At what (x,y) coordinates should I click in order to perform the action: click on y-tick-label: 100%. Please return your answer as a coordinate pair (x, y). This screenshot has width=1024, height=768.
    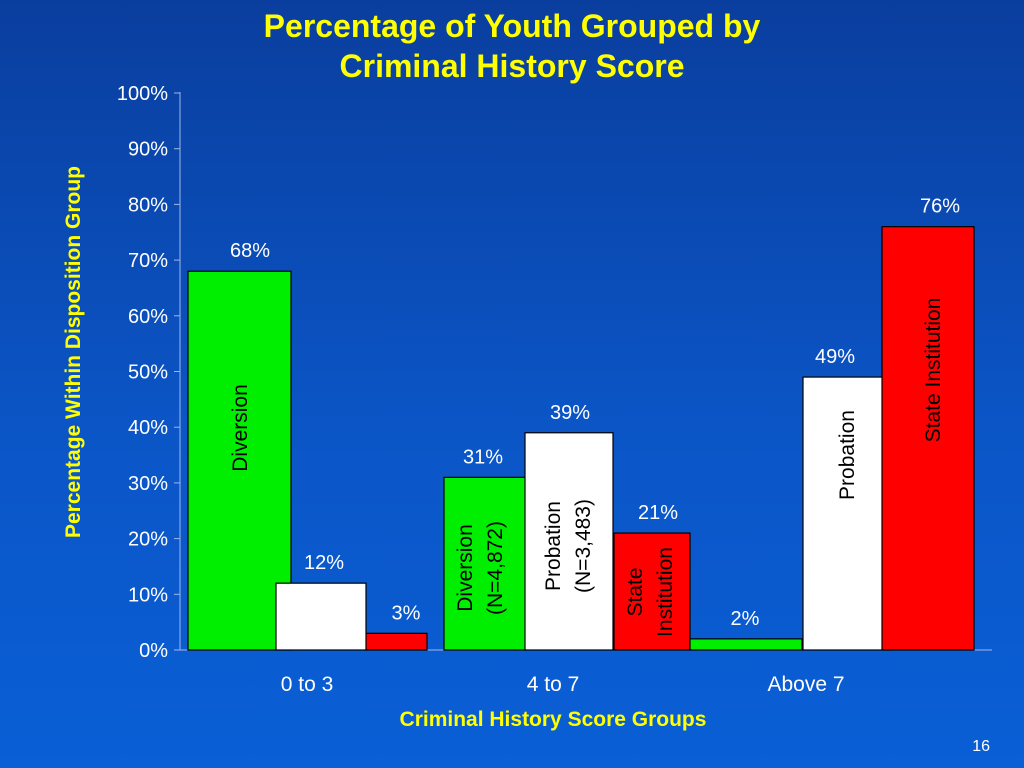
    Looking at the image, I should click on (142, 94).